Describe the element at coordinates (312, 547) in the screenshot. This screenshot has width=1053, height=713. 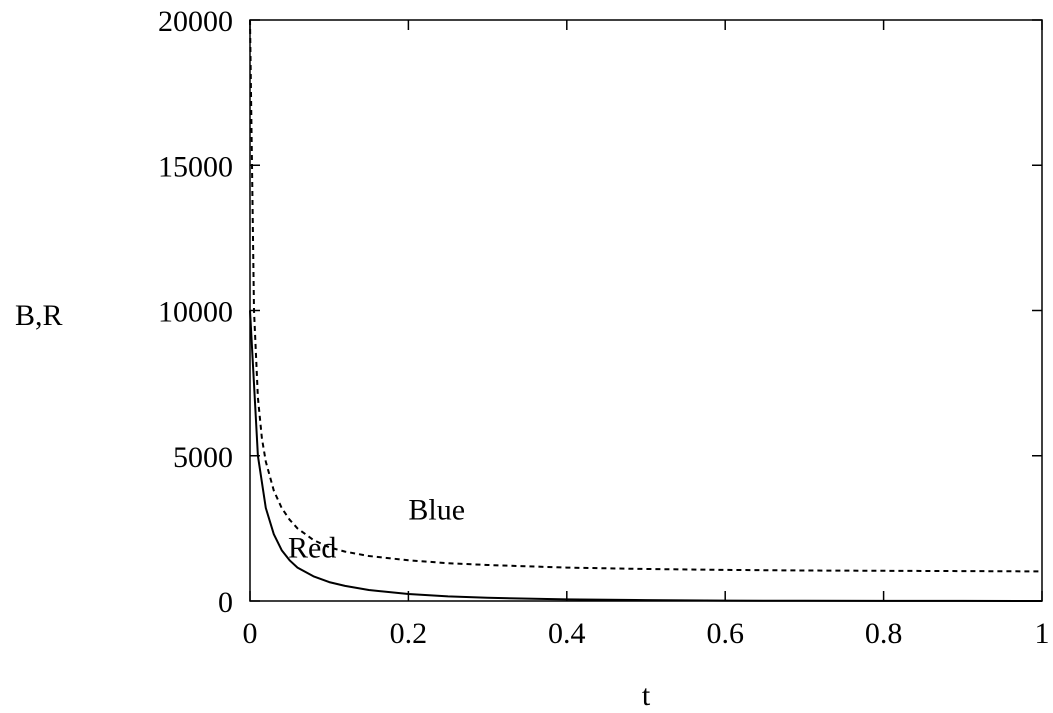
I see `series-annotation-red: Red` at that location.